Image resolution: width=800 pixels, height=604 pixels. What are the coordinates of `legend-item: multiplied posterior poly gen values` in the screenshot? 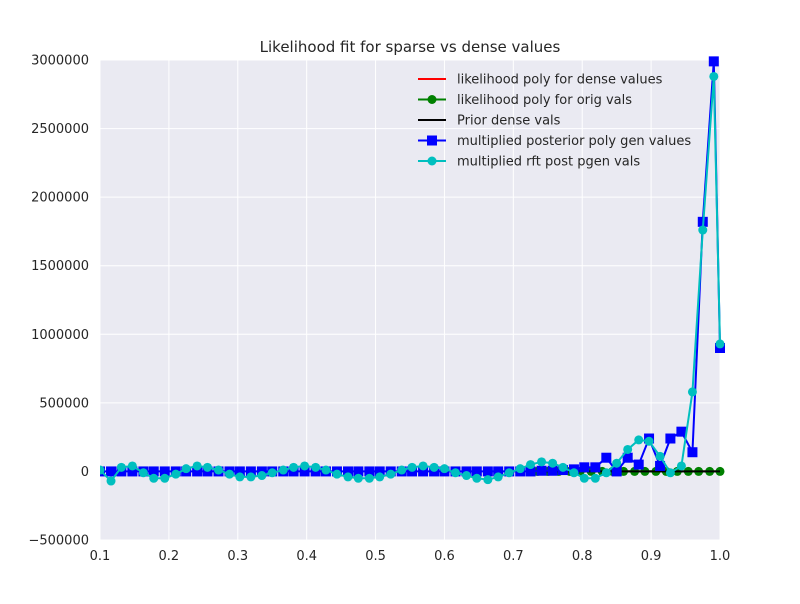 It's located at (554, 141).